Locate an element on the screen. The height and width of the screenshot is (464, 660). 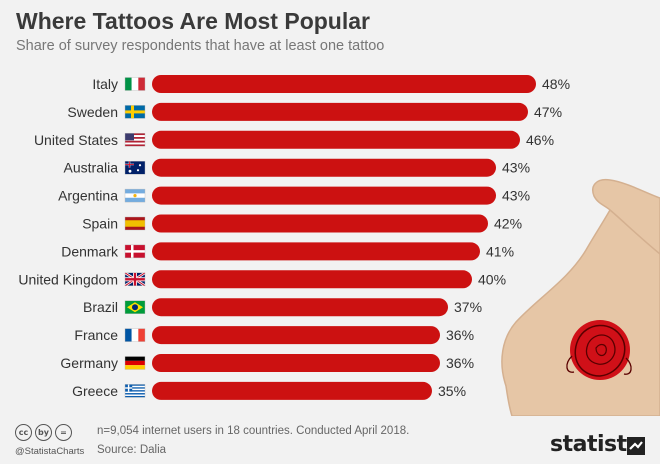
source-note: Source: Dalia is located at coordinates (132, 450).